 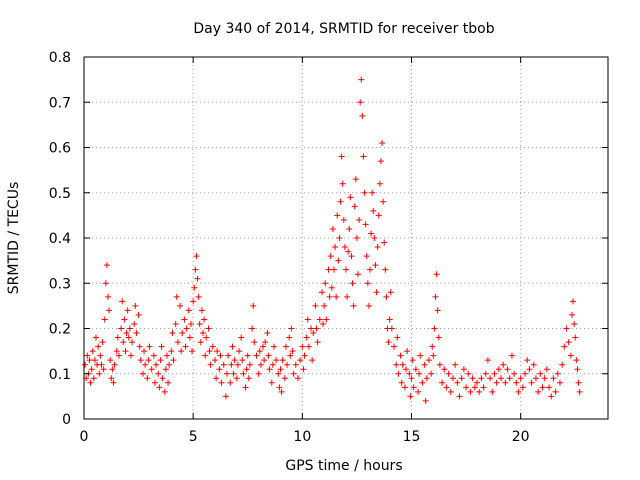 What do you see at coordinates (60, 58) in the screenshot?
I see `y-tick-label: 0.8` at bounding box center [60, 58].